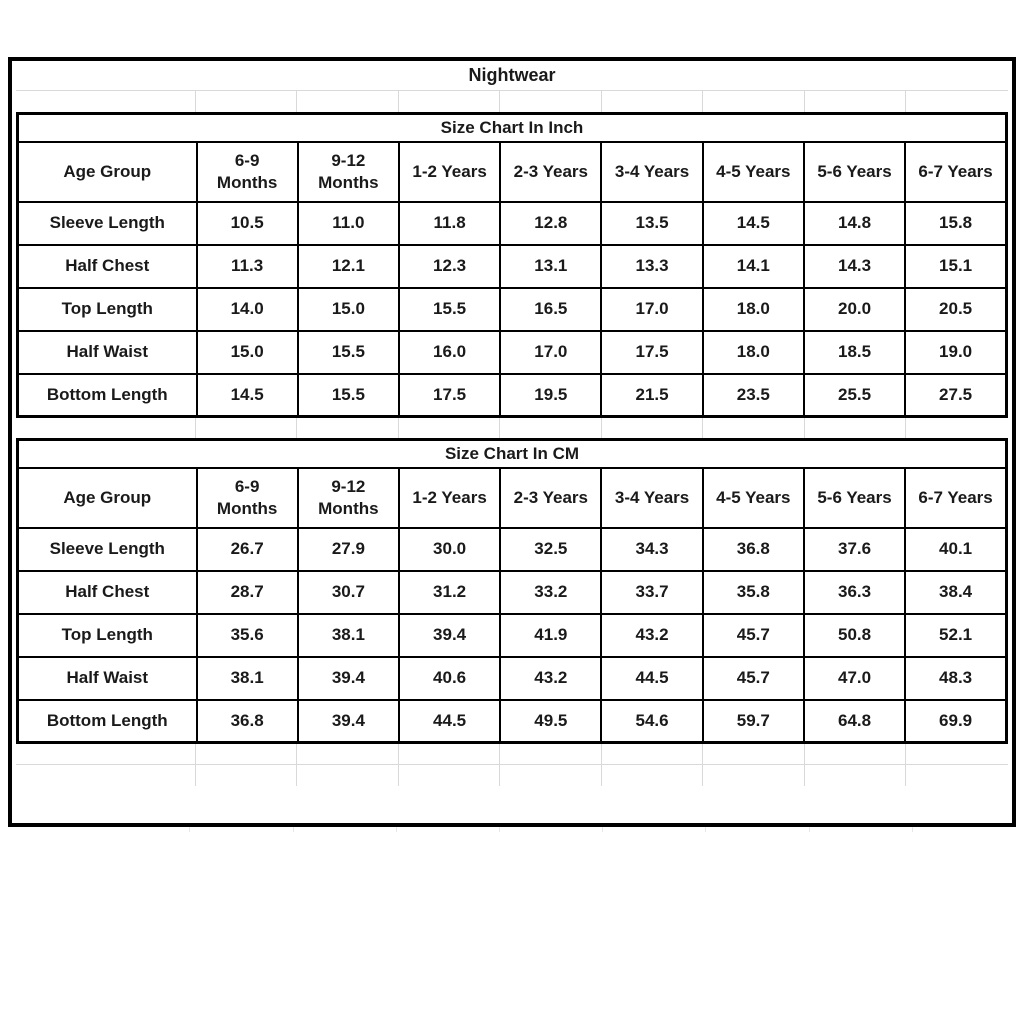 The height and width of the screenshot is (1024, 1024). I want to click on size-value: 11.8, so click(449, 223).